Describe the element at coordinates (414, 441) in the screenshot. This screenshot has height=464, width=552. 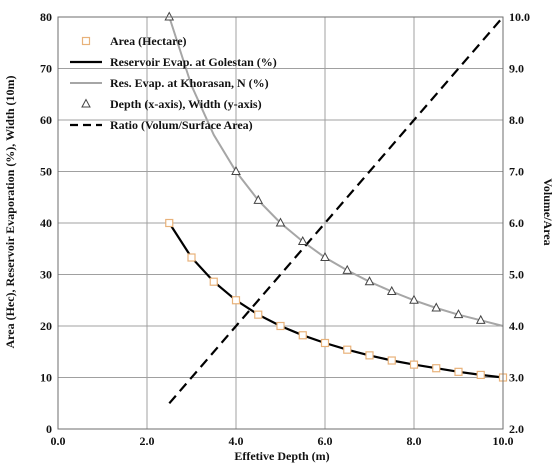
I see `x-tick-label: 8.0` at that location.